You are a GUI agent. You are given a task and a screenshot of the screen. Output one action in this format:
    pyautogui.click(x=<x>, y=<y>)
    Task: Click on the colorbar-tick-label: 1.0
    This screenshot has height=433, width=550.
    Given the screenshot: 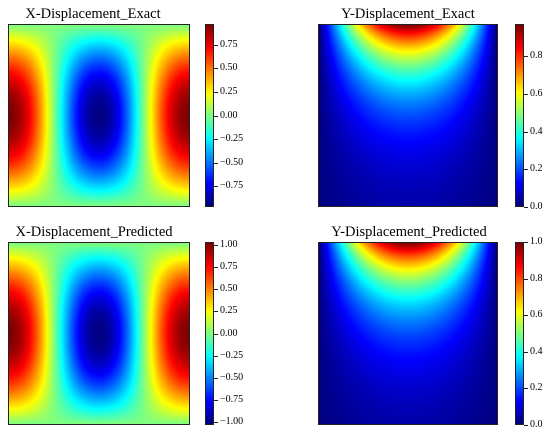 What is the action you would take?
    pyautogui.click(x=536, y=241)
    